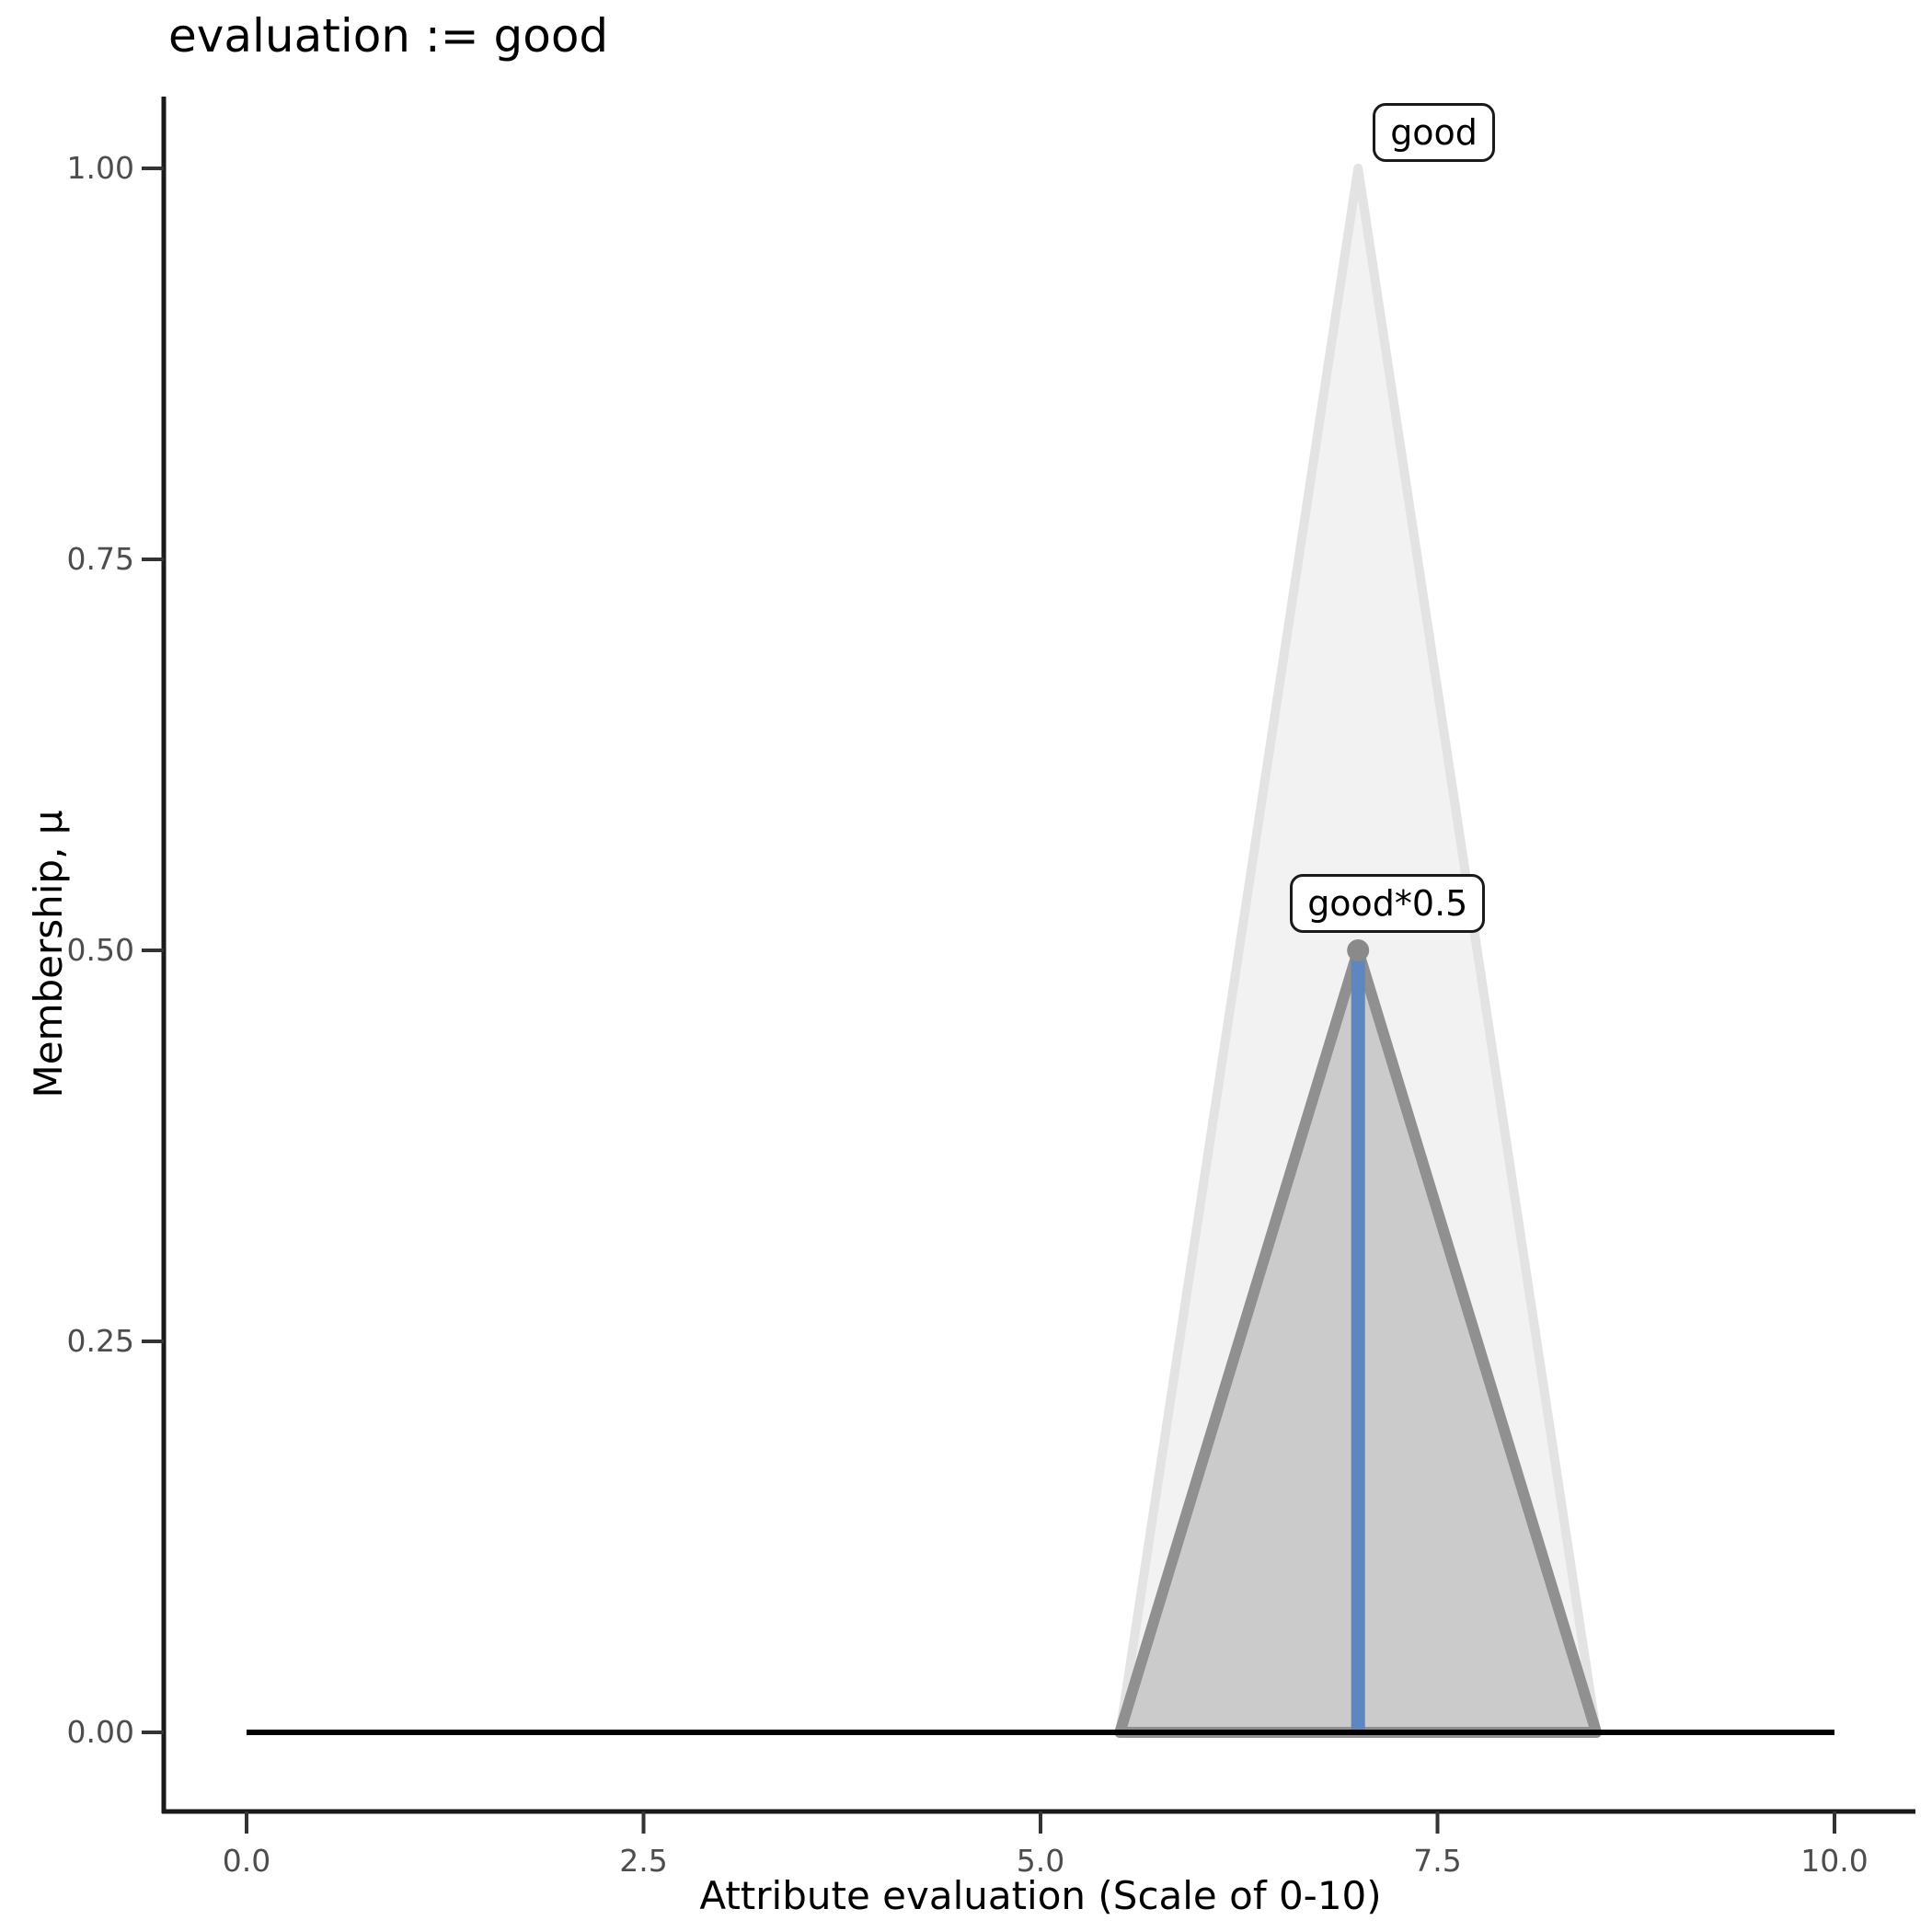 The height and width of the screenshot is (1932, 1932). What do you see at coordinates (100, 168) in the screenshot?
I see `y-tick-label: 1.00` at bounding box center [100, 168].